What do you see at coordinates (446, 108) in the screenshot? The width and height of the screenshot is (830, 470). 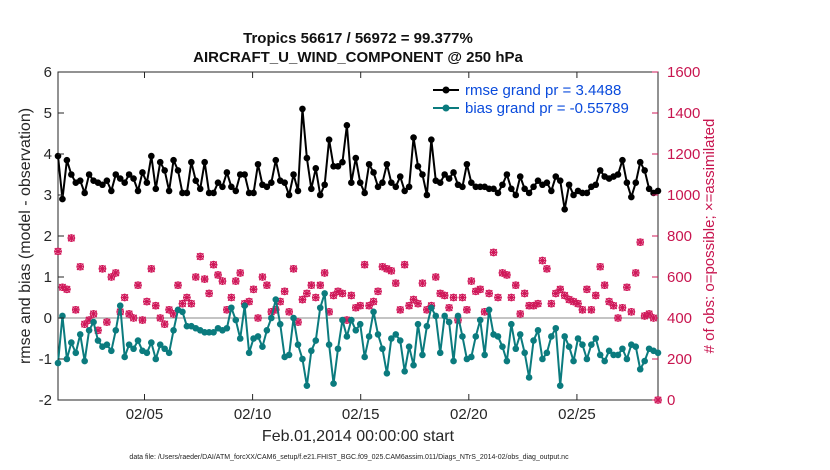 I see `legend-bias-marker` at bounding box center [446, 108].